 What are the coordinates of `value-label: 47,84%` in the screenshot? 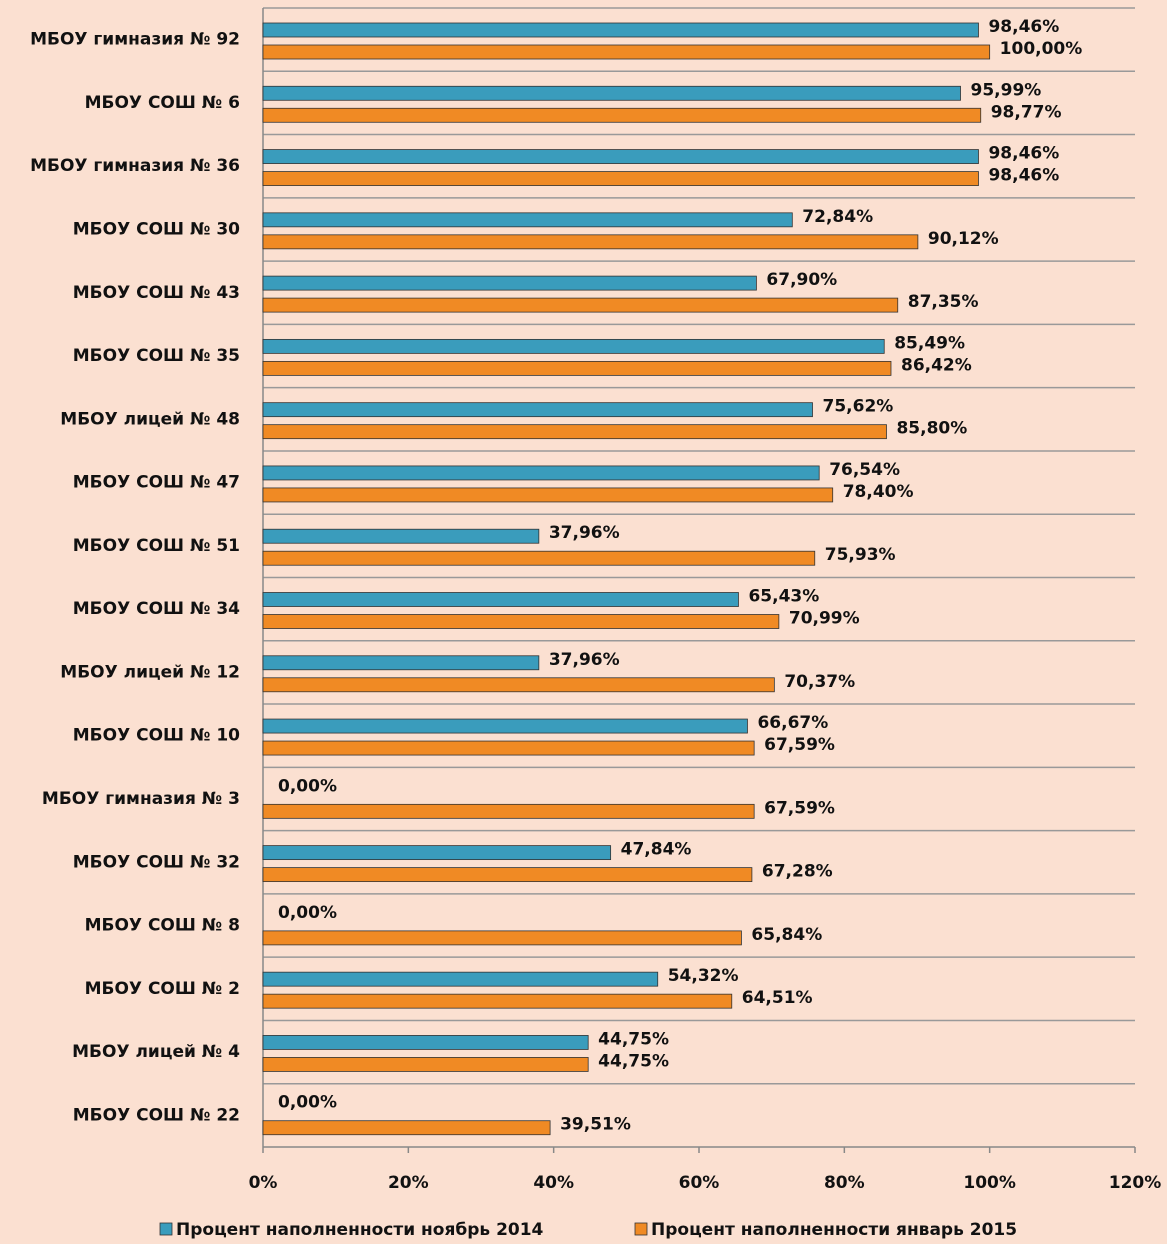 It's located at (656, 850).